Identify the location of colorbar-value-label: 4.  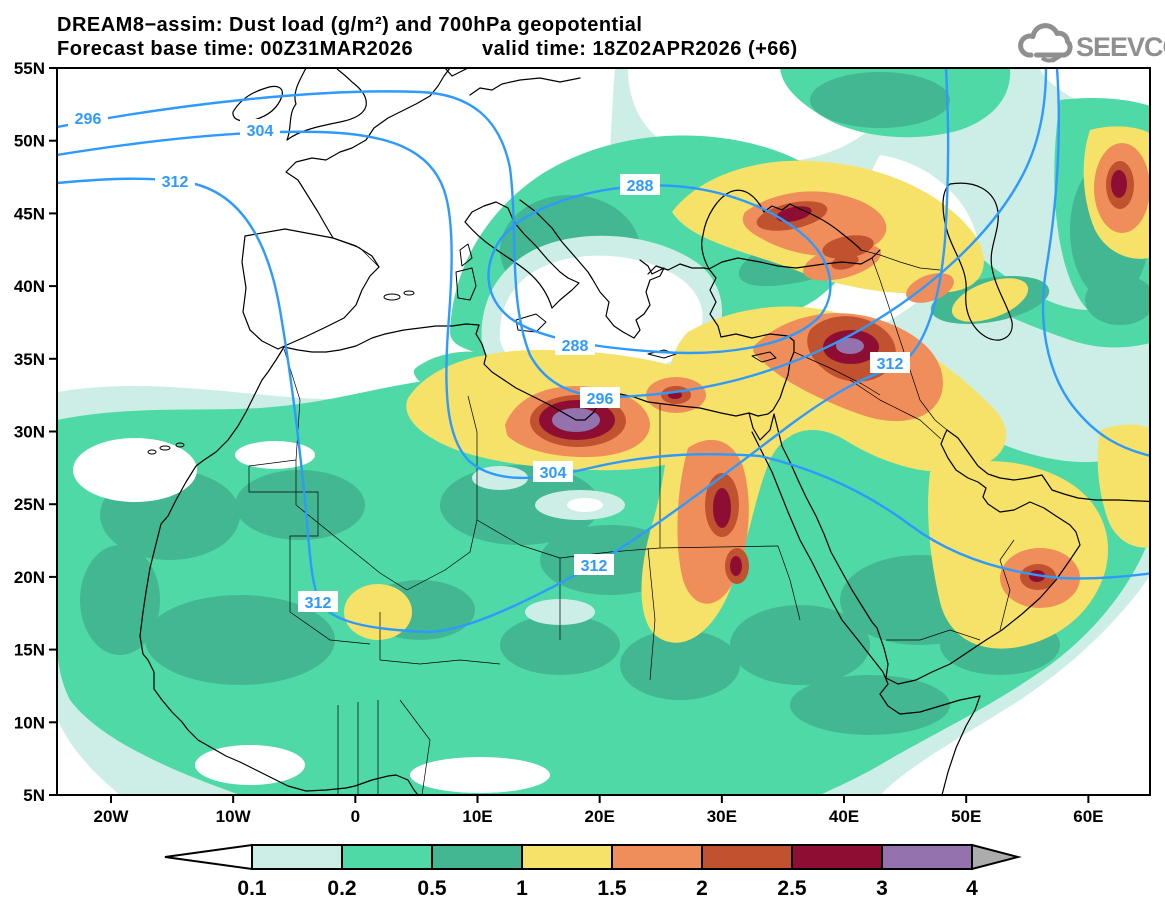
(972, 888).